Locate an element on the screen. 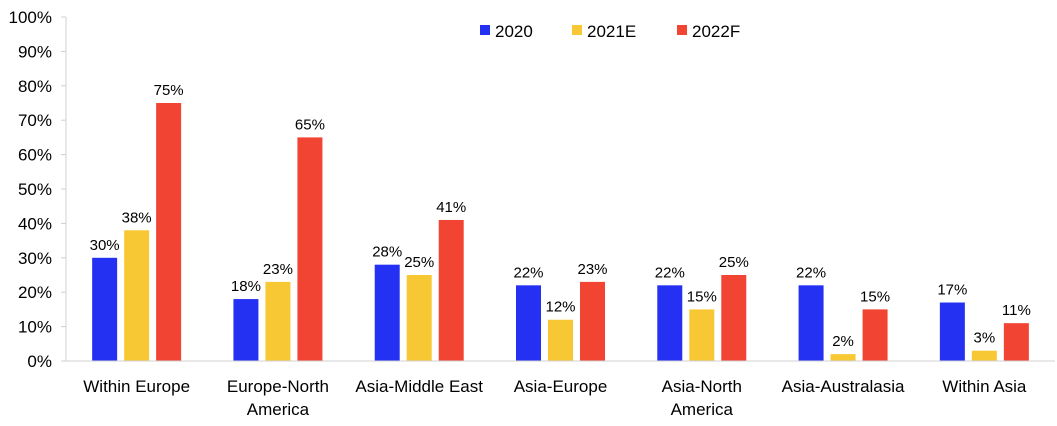 This screenshot has height=426, width=1057. x-tick-label: Asia-Middle East is located at coordinates (419, 386).